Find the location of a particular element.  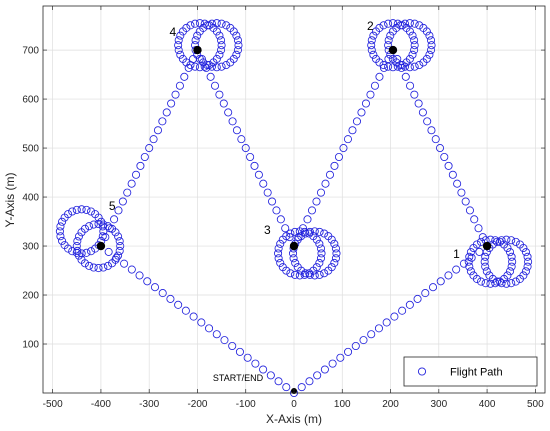

legend-box is located at coordinates (470, 371).